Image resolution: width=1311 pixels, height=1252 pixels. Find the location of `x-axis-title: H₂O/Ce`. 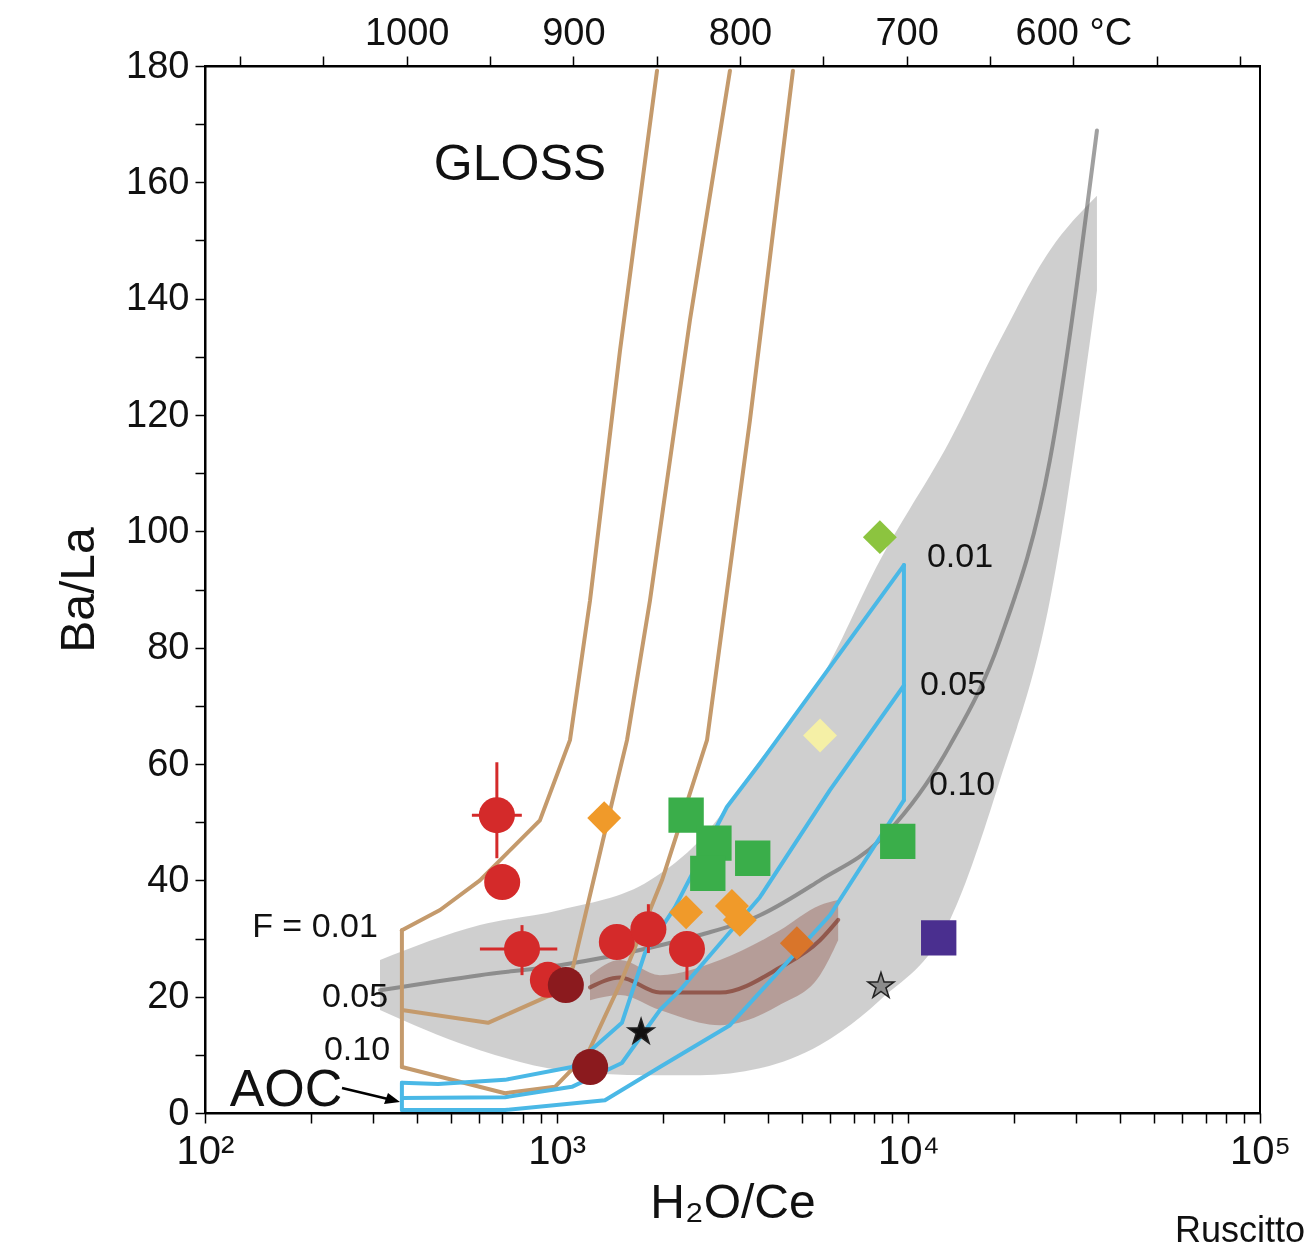

x-axis-title: H₂O/Ce is located at coordinates (733, 1201).